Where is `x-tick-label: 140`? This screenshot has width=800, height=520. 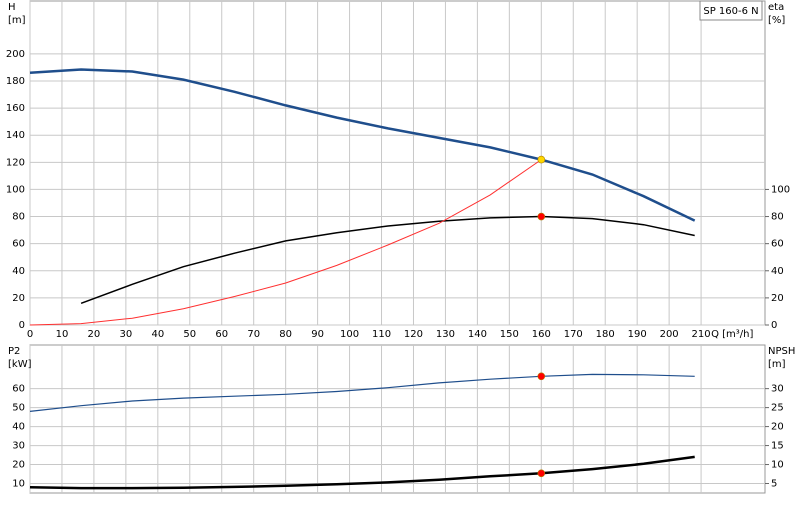
x-tick-label: 140 is located at coordinates (477, 334).